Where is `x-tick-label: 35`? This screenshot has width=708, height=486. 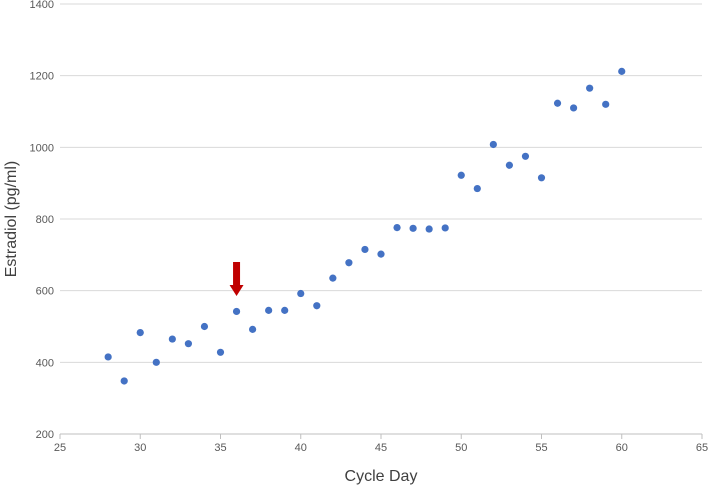 x-tick-label: 35 is located at coordinates (220, 448).